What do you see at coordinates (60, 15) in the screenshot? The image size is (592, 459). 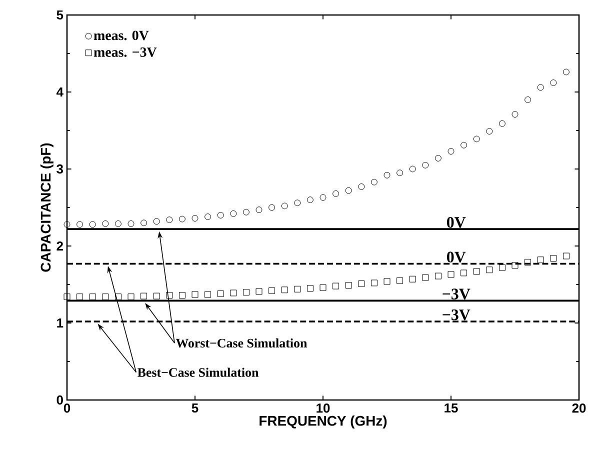 I see `y-tick-label: 5` at bounding box center [60, 15].